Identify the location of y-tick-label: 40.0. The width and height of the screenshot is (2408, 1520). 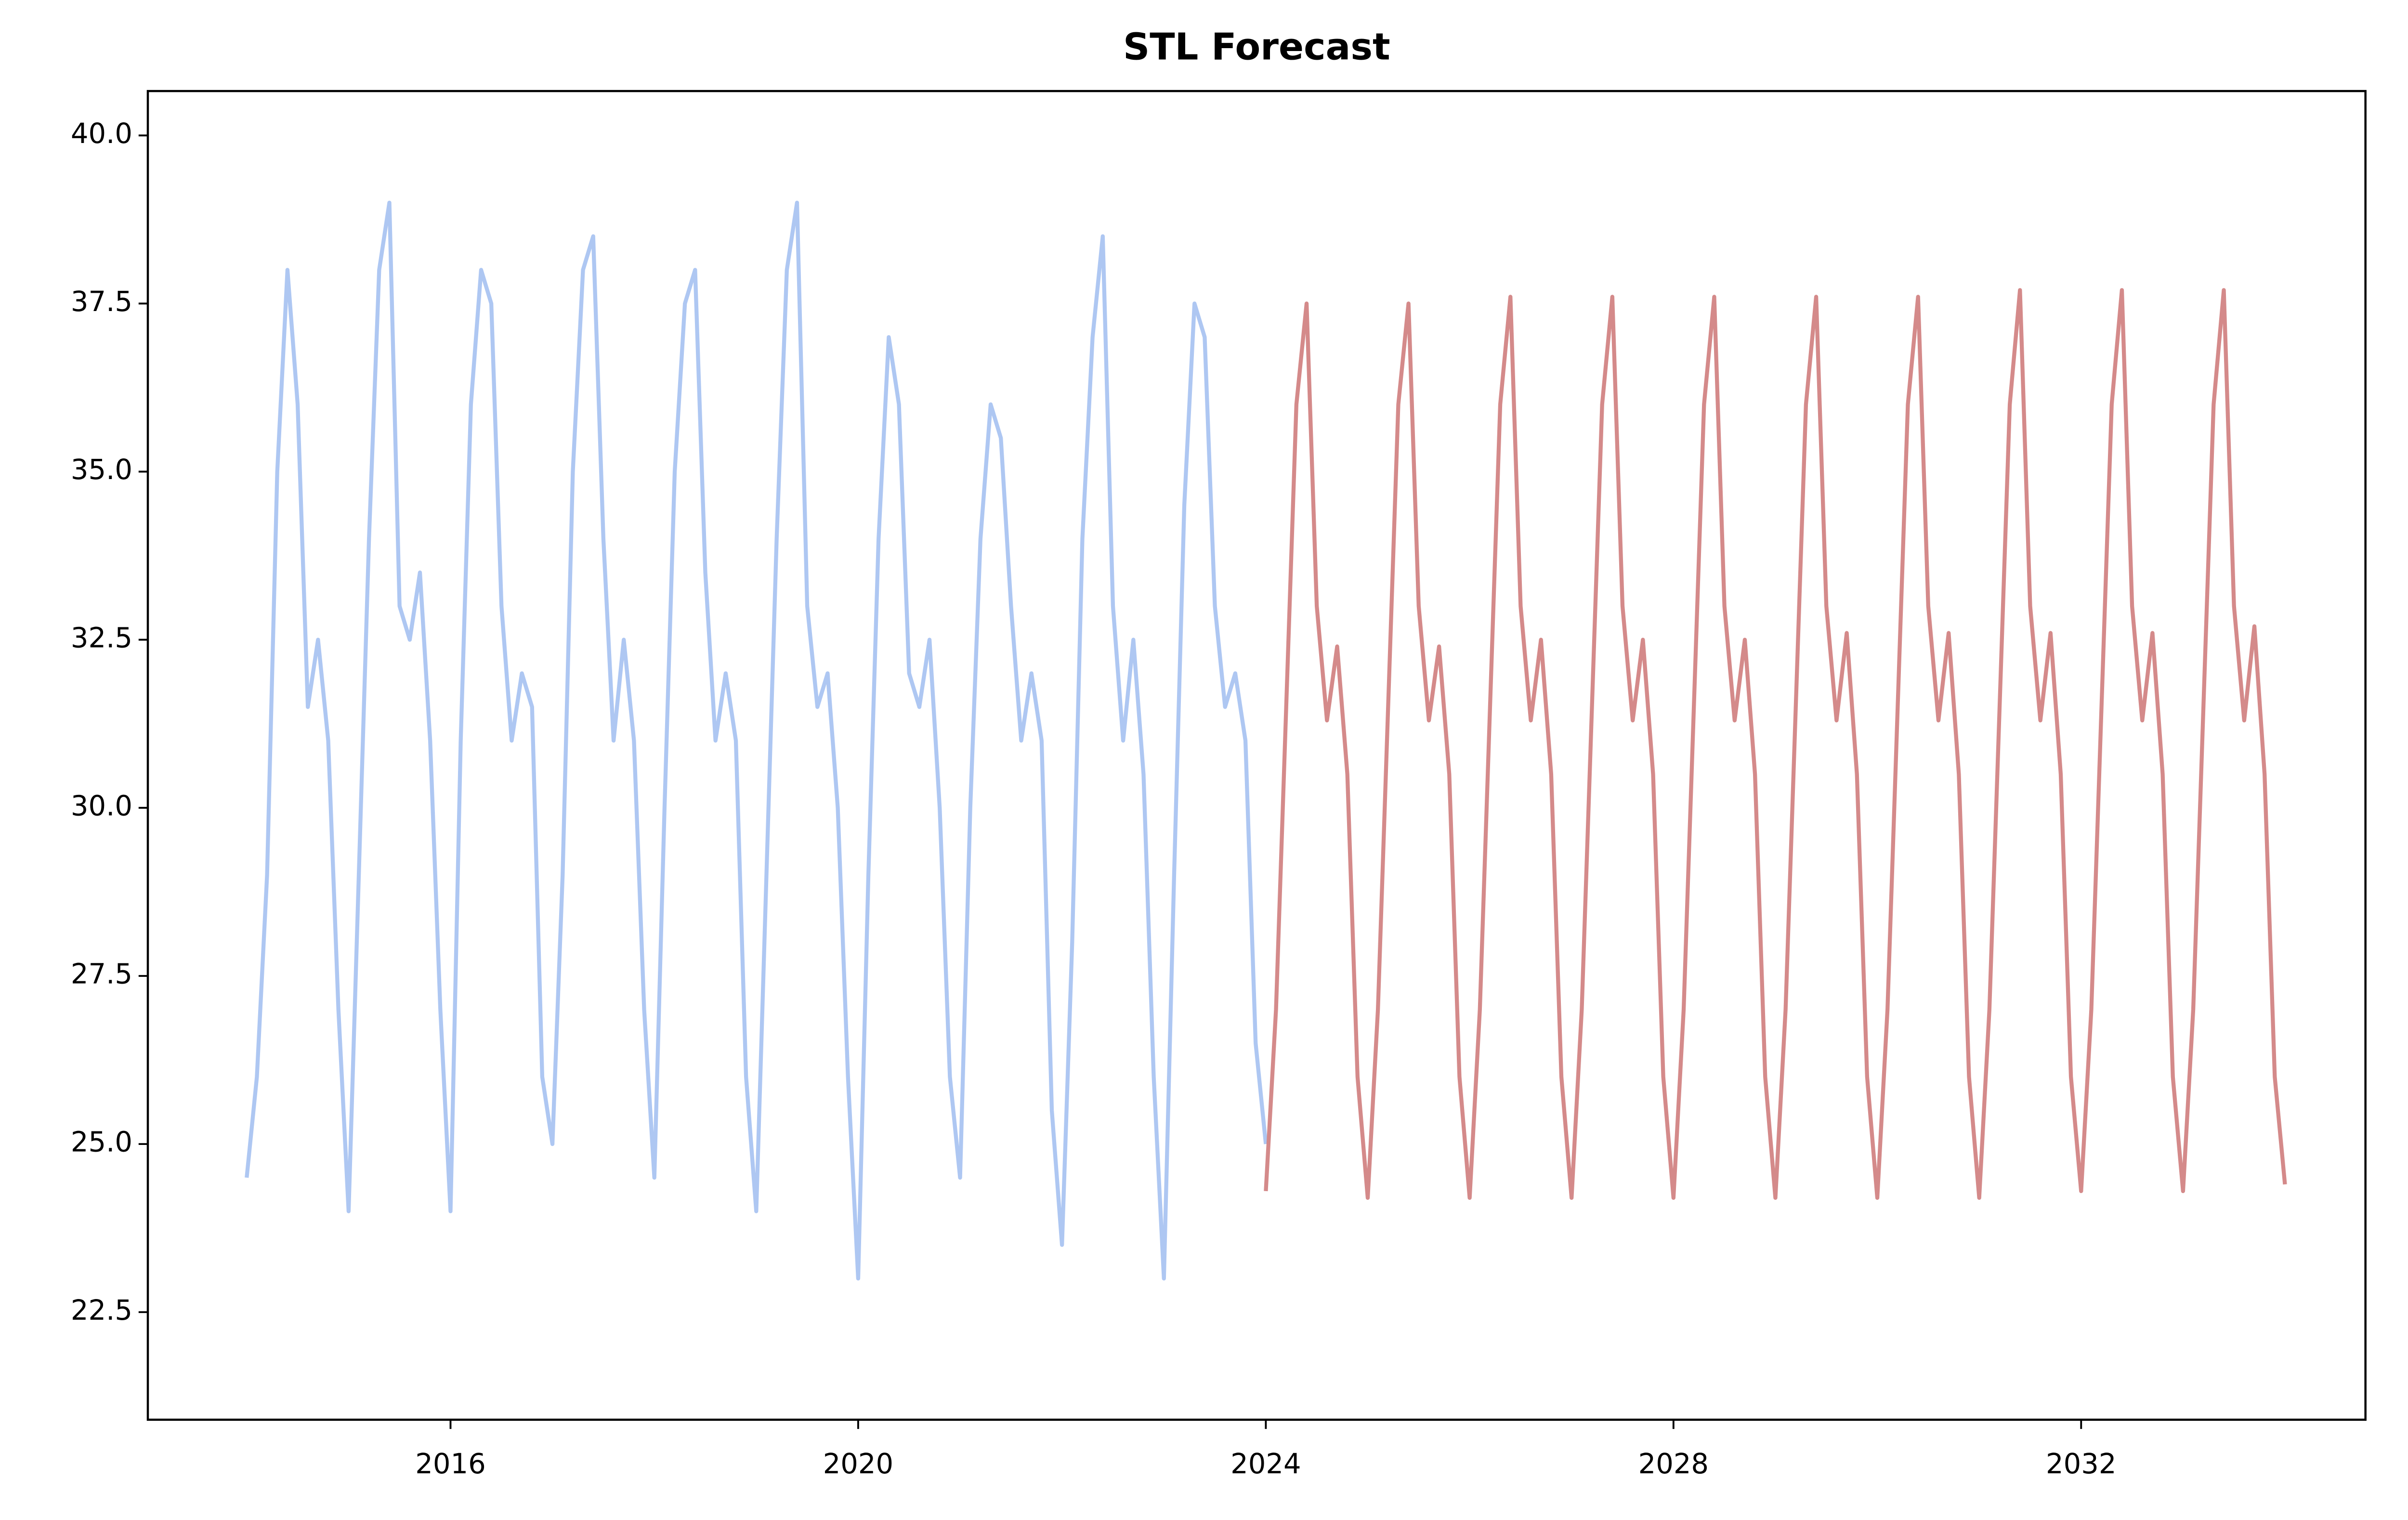
(101, 133).